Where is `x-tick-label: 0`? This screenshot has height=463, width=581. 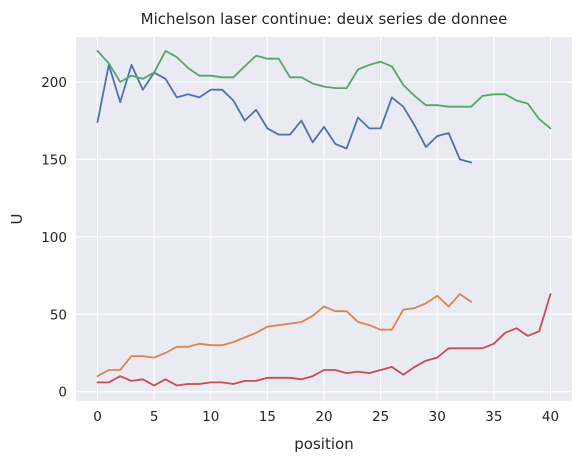 x-tick-label: 0 is located at coordinates (97, 417).